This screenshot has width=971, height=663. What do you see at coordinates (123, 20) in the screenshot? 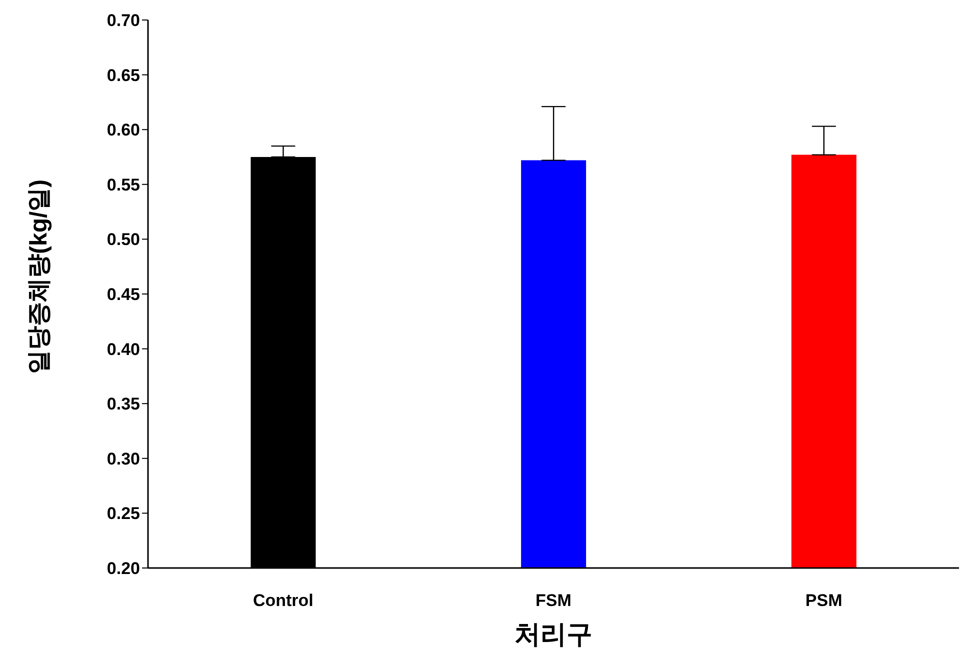
I see `y-tick-label: 0.70` at bounding box center [123, 20].